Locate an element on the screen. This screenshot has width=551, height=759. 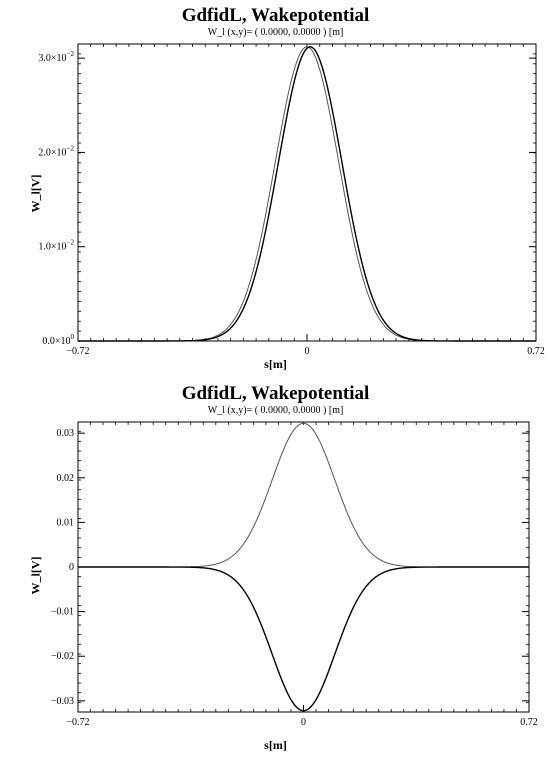
y-tick-label: 1.0×10⁻² is located at coordinates (56, 246).